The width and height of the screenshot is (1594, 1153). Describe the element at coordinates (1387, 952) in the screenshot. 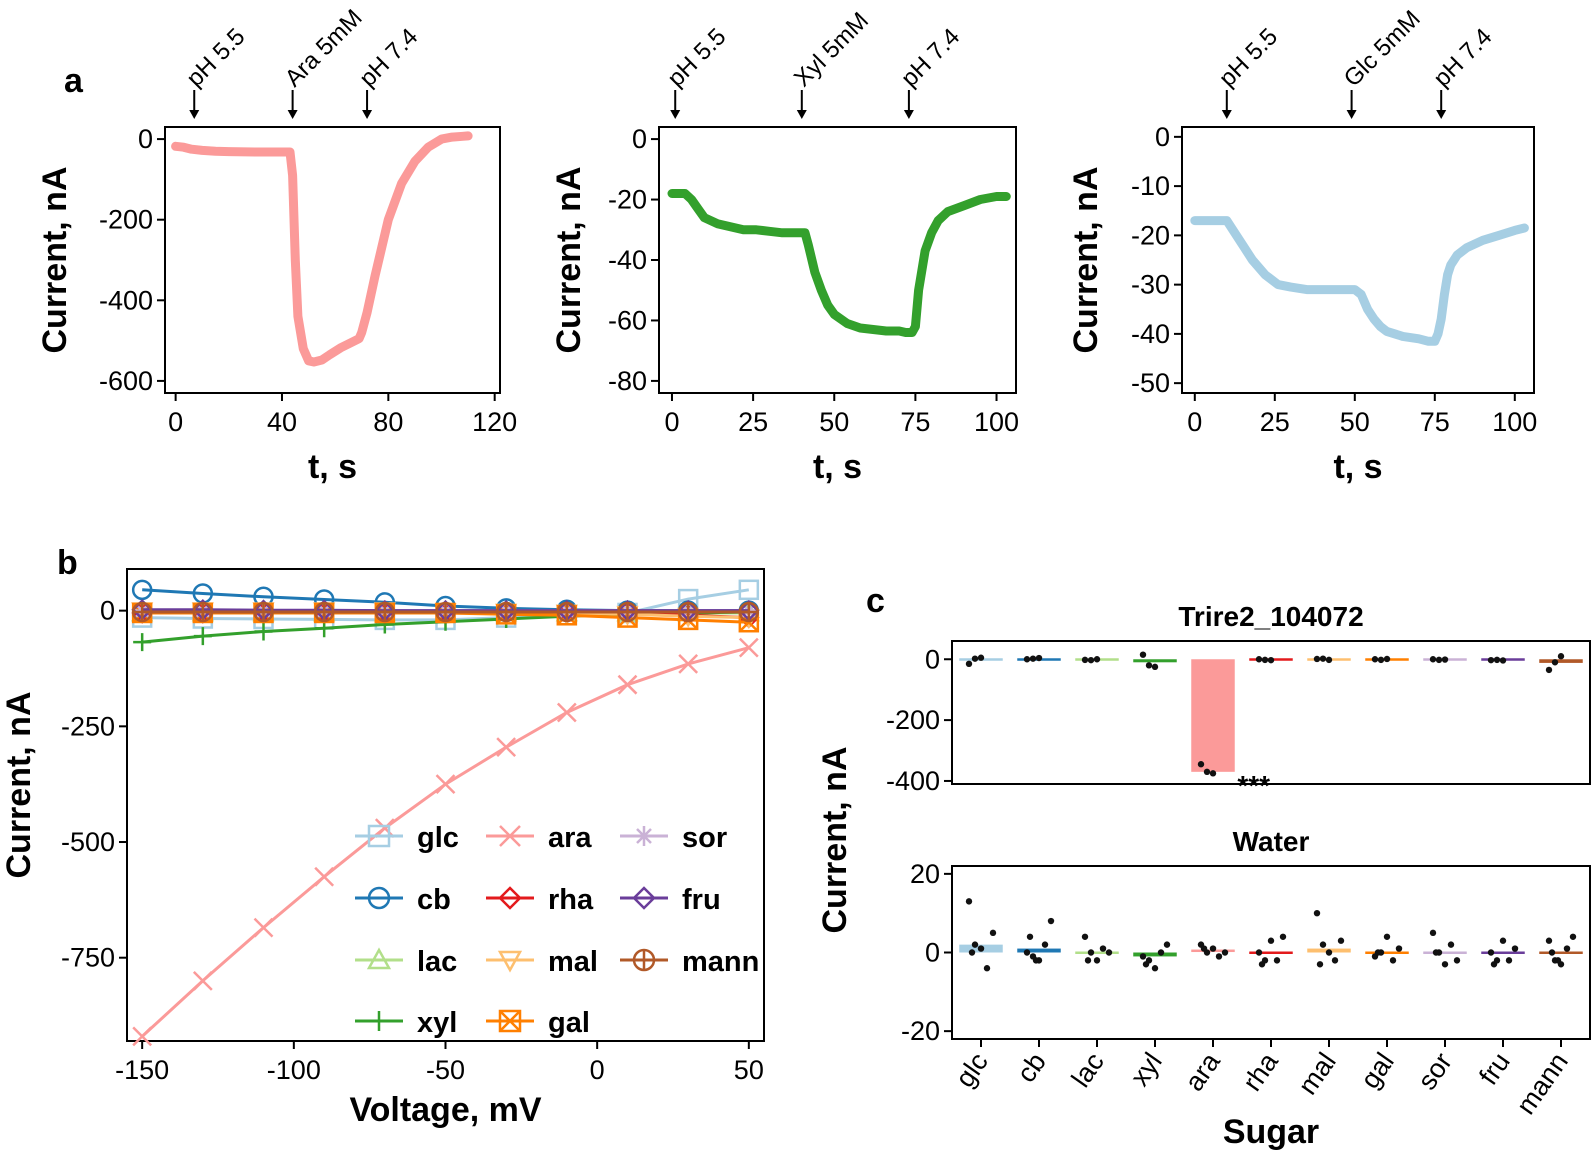

I see `bar-gal` at that location.